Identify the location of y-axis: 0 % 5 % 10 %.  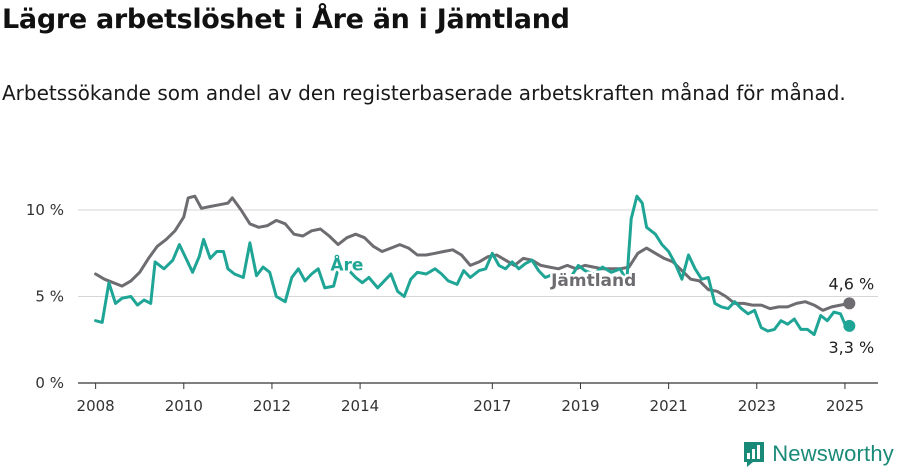
(45, 296).